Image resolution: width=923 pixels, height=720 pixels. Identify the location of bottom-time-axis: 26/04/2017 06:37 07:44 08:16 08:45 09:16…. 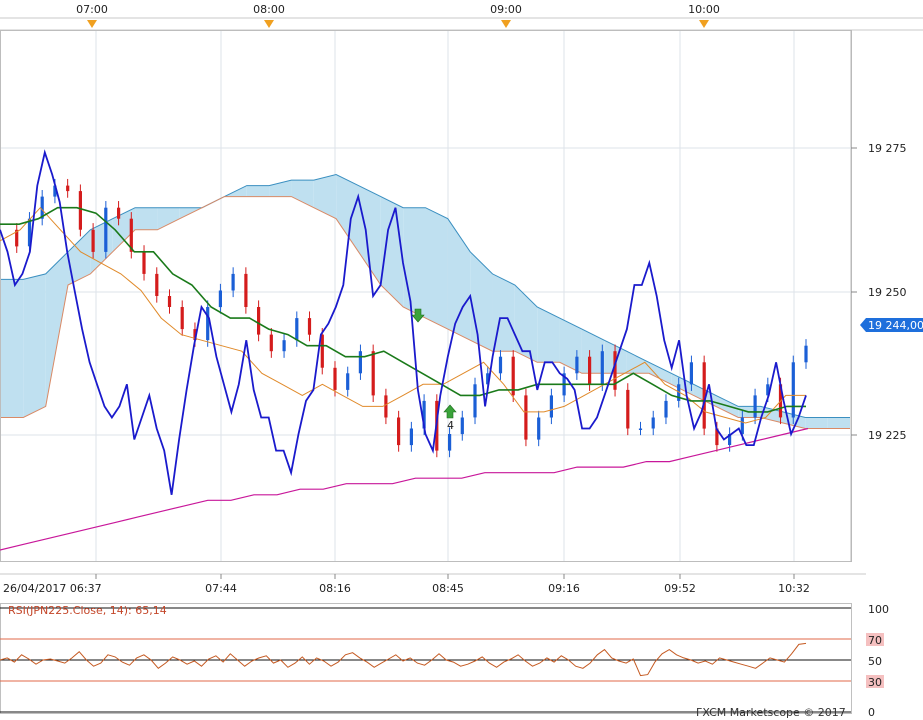
(433, 584).